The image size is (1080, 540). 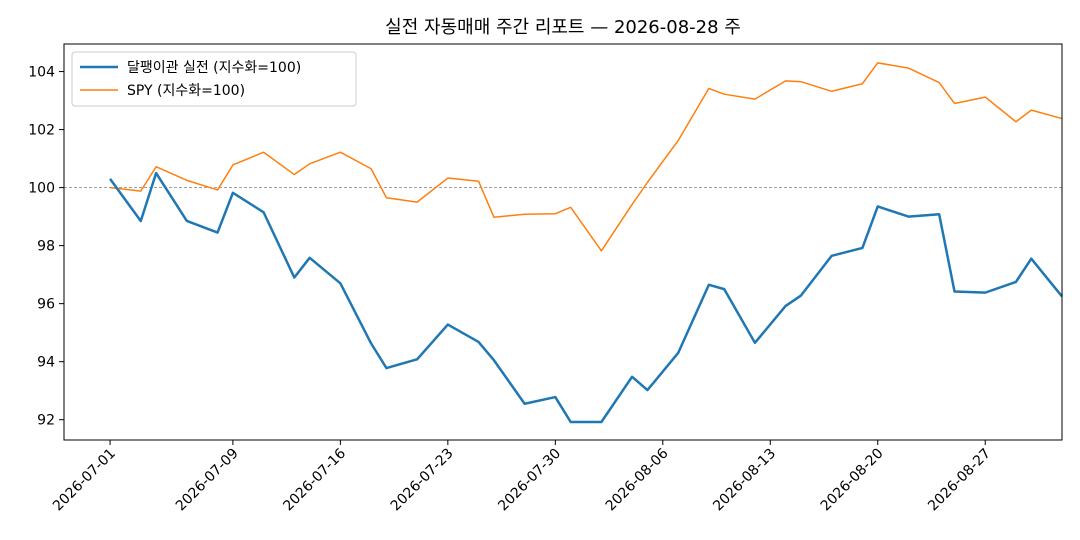 I want to click on x-tick-label: 2026-08-13, so click(x=744, y=480).